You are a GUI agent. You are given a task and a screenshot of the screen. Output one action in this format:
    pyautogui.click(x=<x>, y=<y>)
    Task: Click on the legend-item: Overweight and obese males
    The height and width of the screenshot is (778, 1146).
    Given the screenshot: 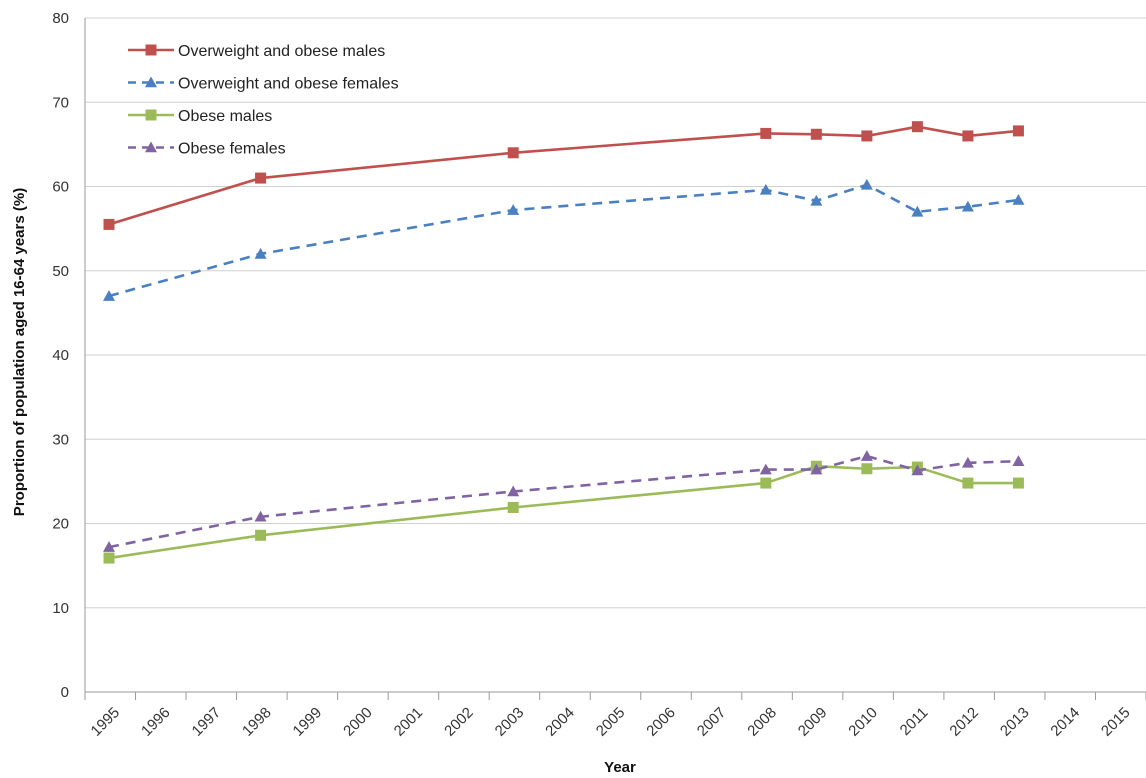 What is the action you would take?
    pyautogui.click(x=256, y=51)
    